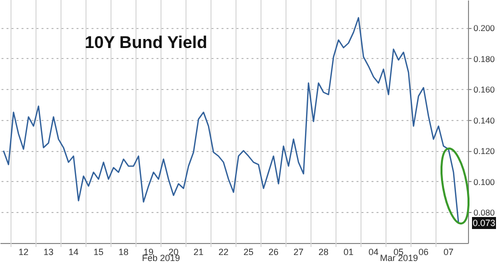 The height and width of the screenshot is (263, 500). I want to click on x-tick-label: 28, so click(323, 252).